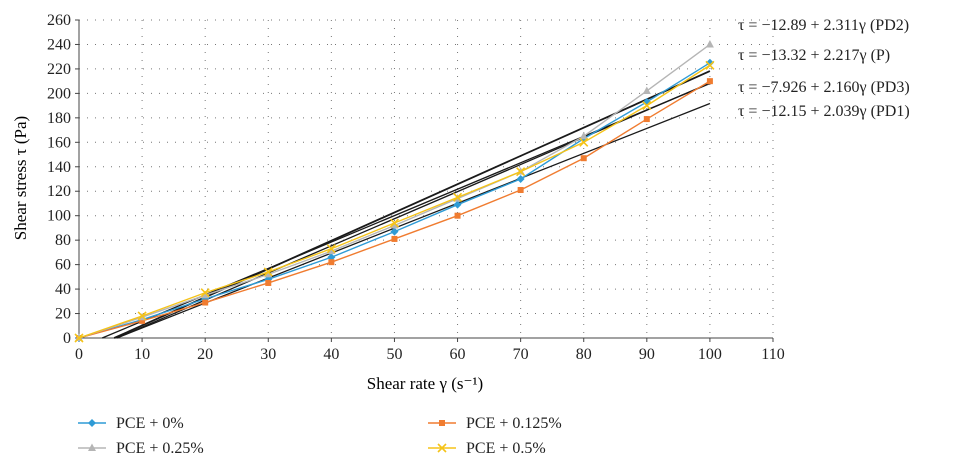  Describe the element at coordinates (59, 191) in the screenshot. I see `y-tick-label: 120` at that location.